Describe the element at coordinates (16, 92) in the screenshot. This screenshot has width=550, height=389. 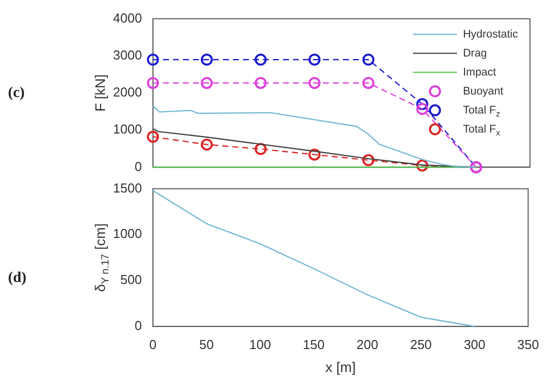
I see `text: (c)` at that location.